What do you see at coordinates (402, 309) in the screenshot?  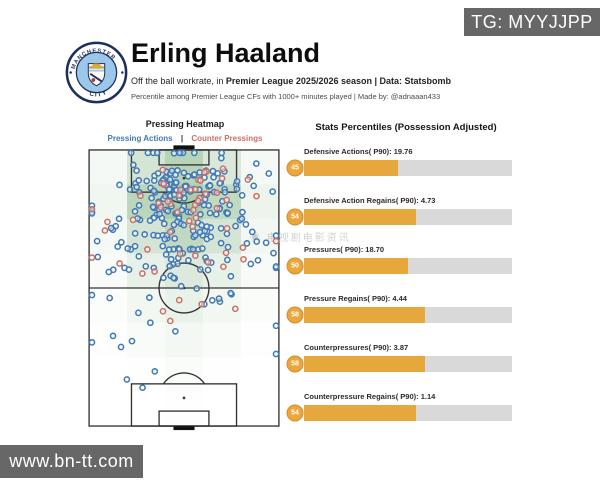 I see `stat-row: Pressure Regains( P90): 4.44 58` at bounding box center [402, 309].